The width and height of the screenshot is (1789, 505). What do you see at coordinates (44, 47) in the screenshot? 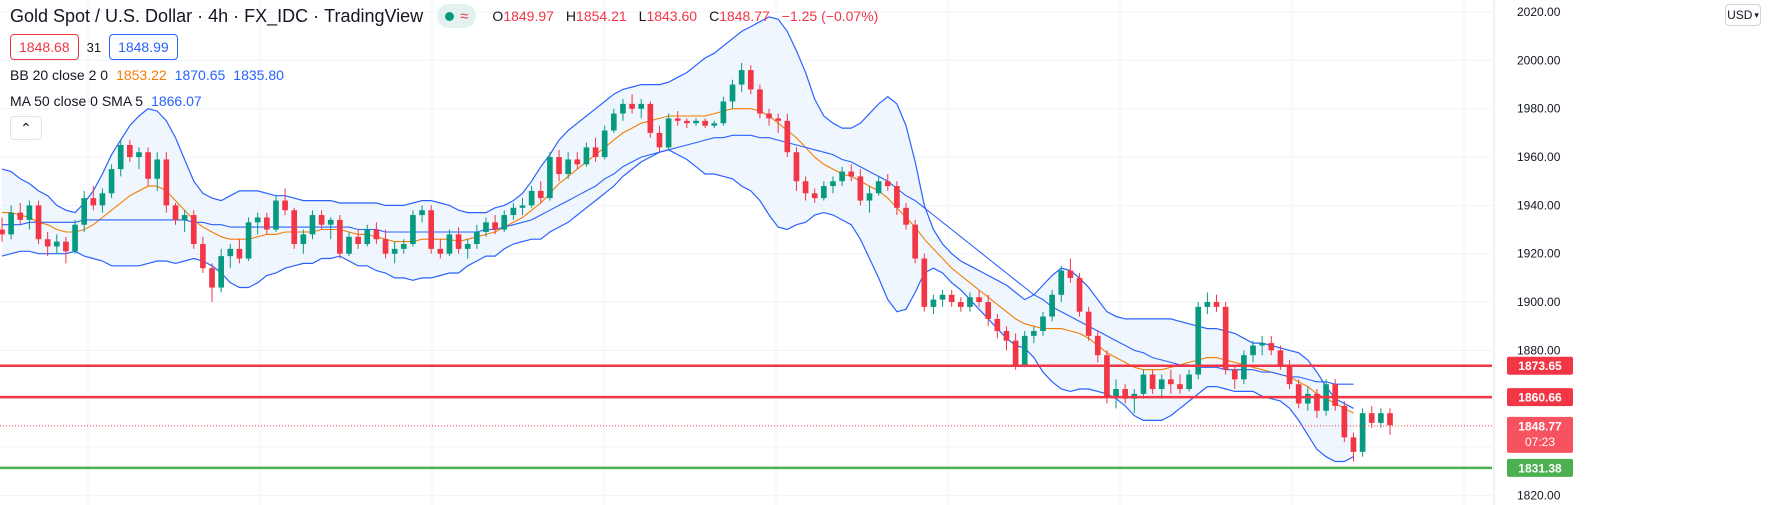
I see `sell-button: 1848.68` at bounding box center [44, 47].